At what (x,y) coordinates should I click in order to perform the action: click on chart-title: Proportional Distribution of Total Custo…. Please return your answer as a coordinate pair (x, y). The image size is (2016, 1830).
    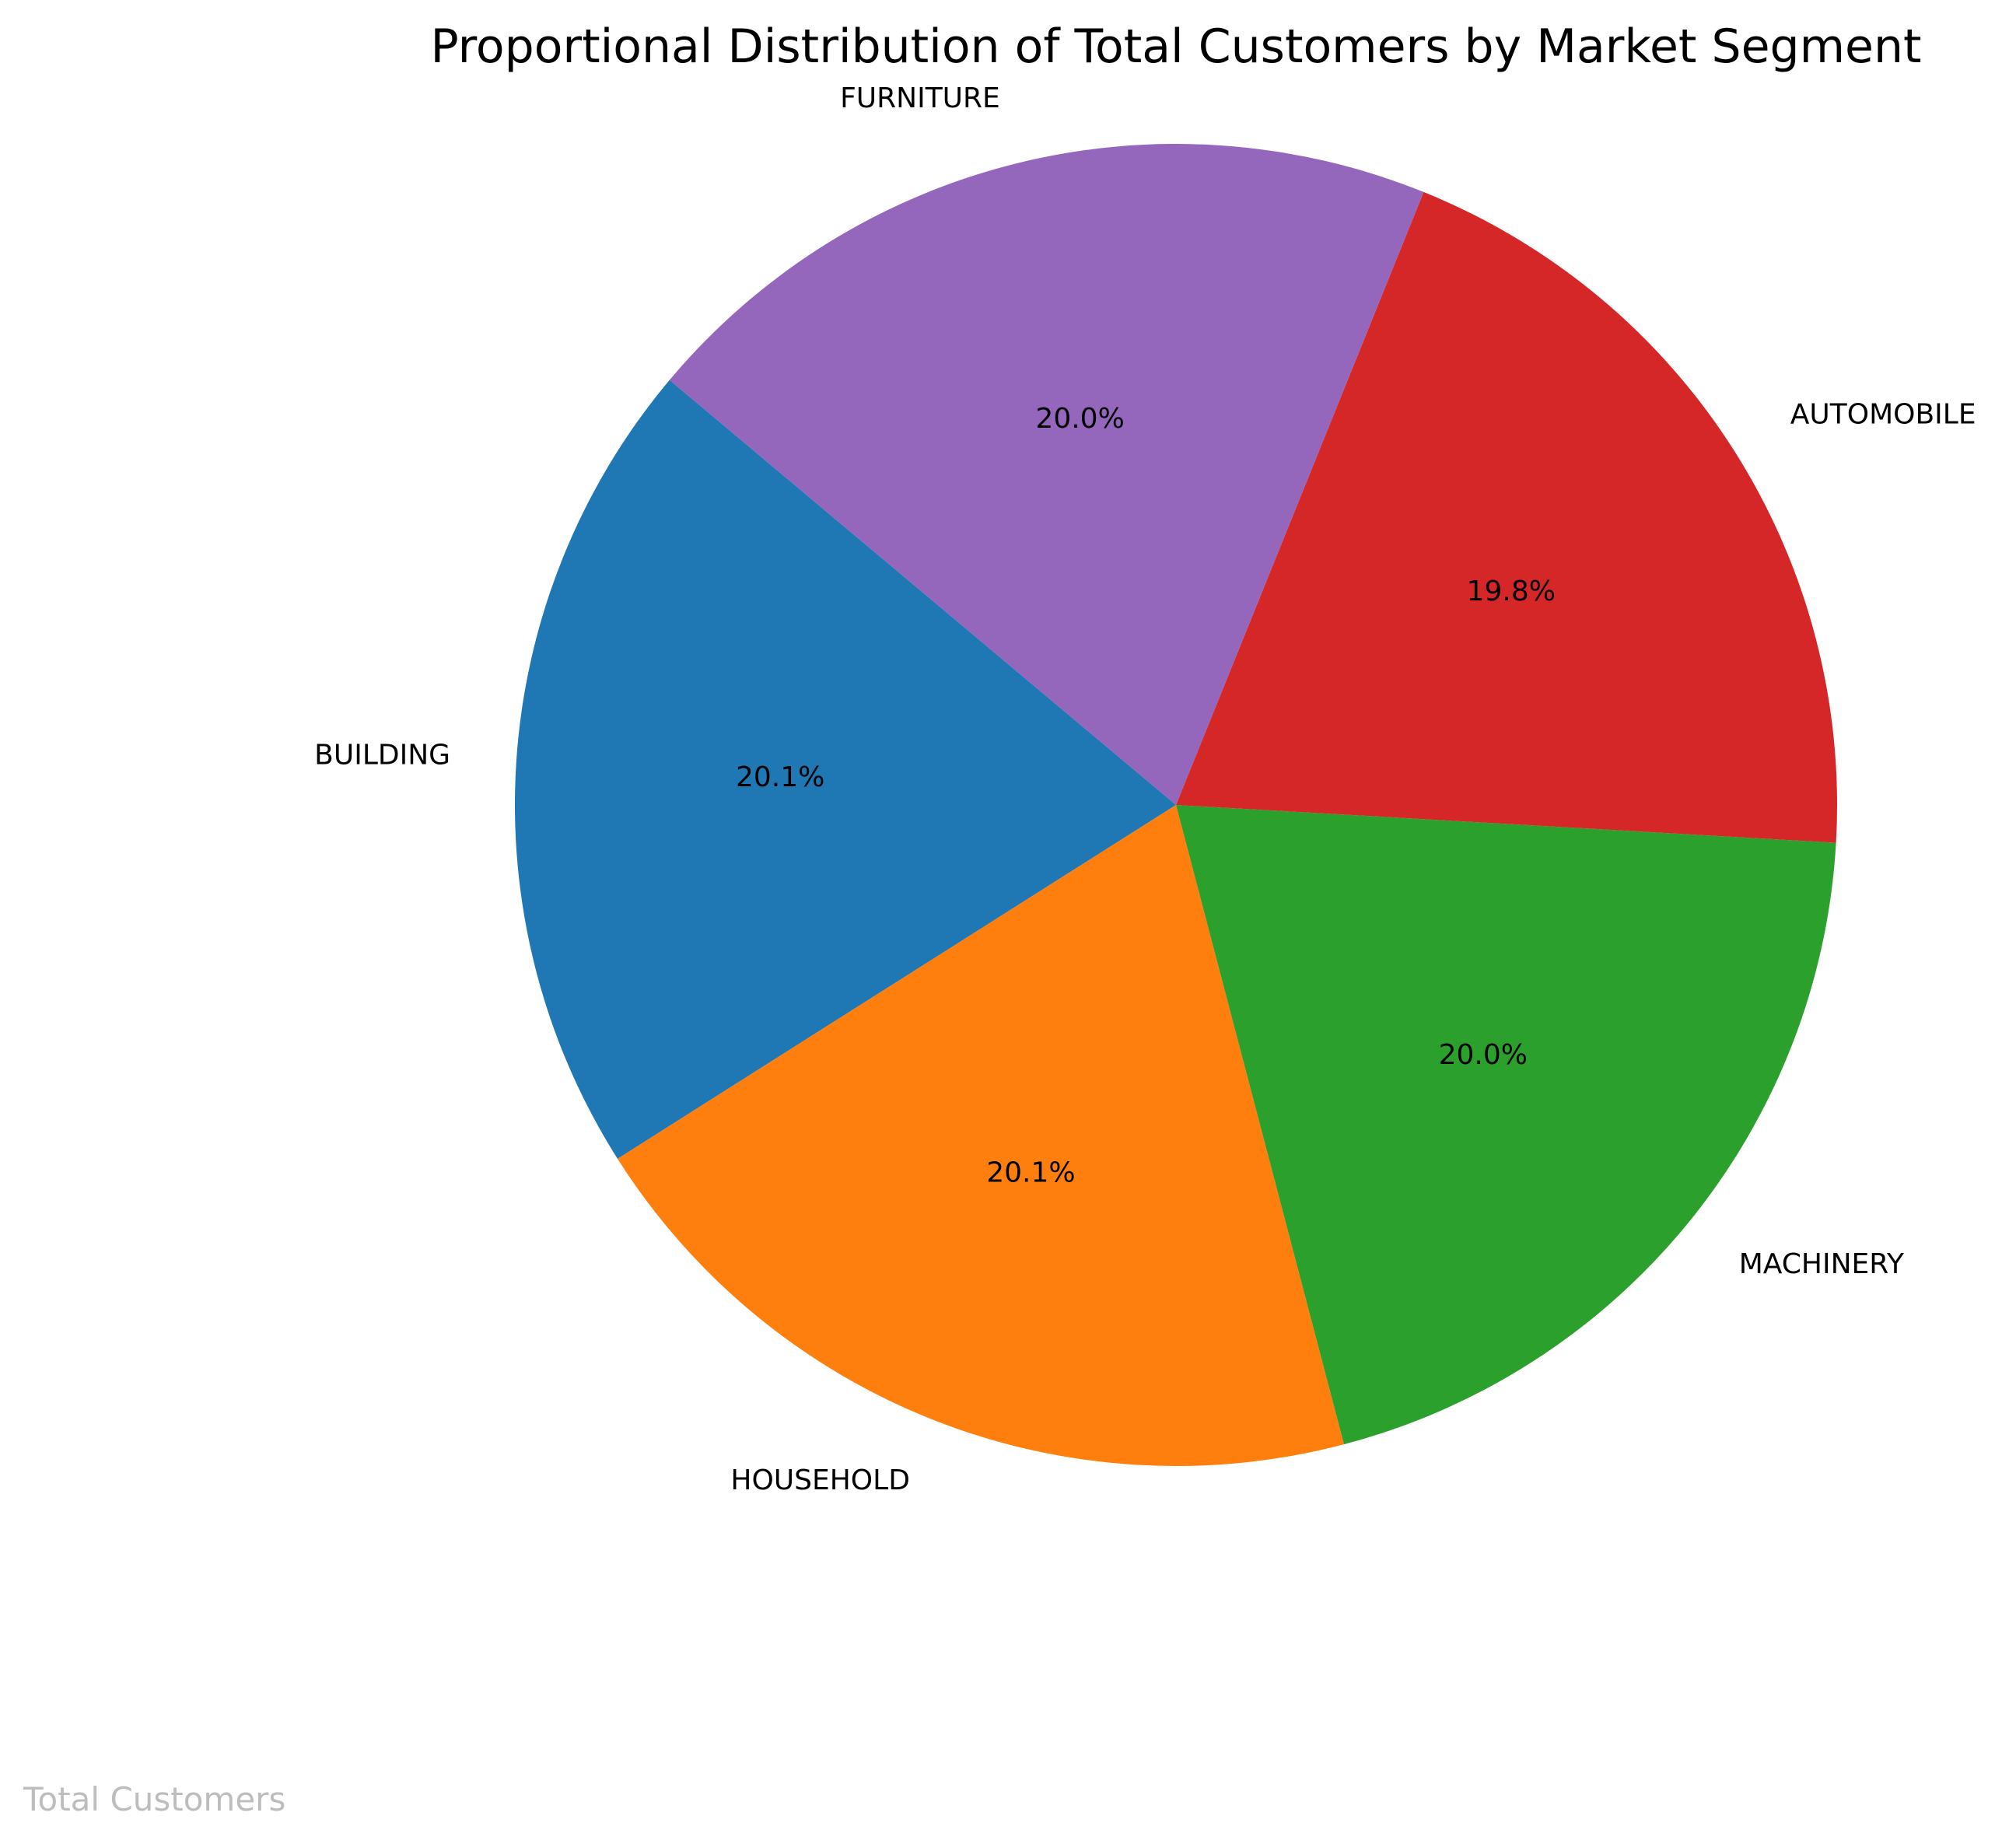
    Looking at the image, I should click on (1175, 47).